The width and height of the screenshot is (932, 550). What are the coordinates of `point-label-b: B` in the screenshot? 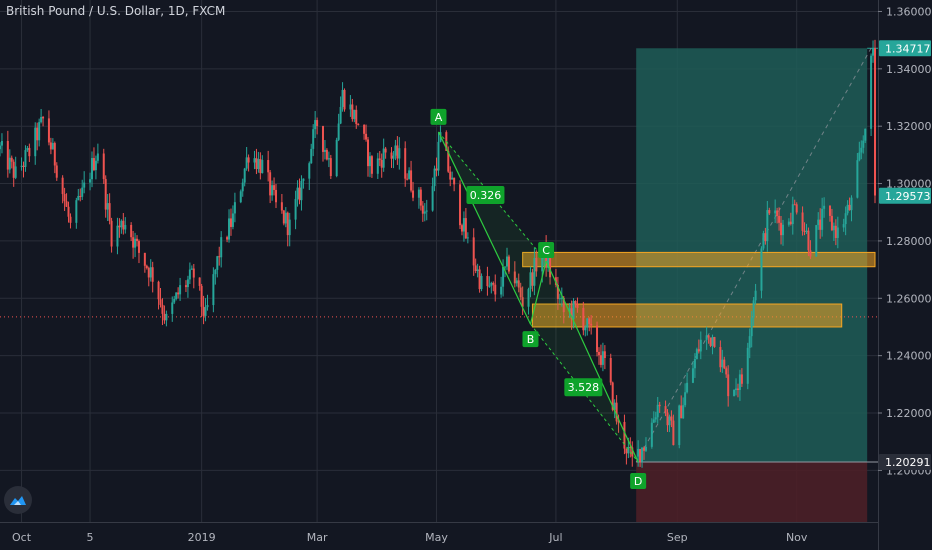 It's located at (531, 339).